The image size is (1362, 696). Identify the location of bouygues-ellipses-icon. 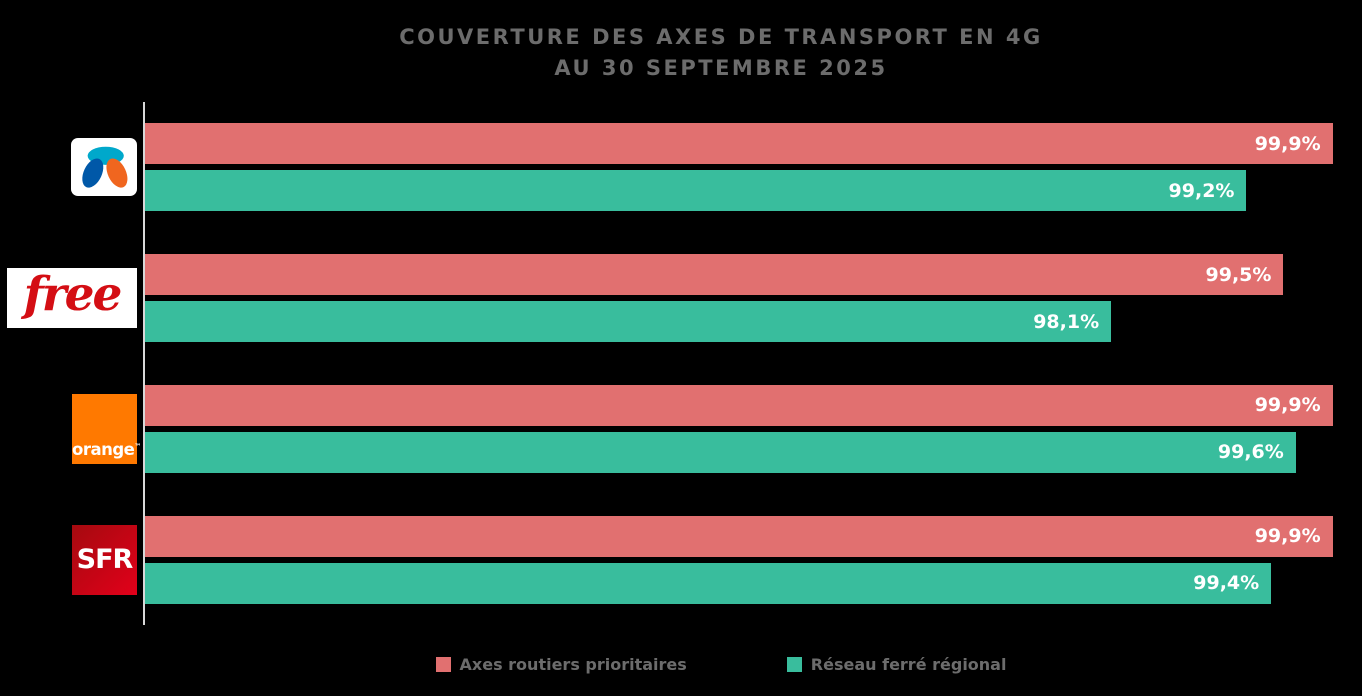
(105, 167).